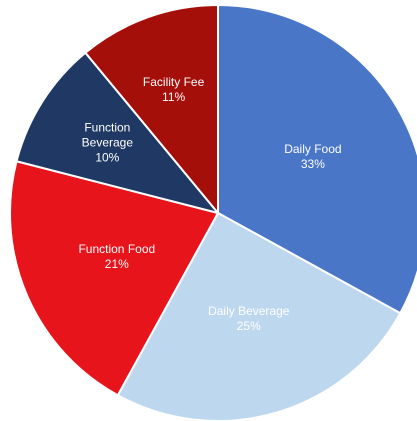 The width and height of the screenshot is (417, 421). I want to click on slice-value: 25%, so click(248, 325).